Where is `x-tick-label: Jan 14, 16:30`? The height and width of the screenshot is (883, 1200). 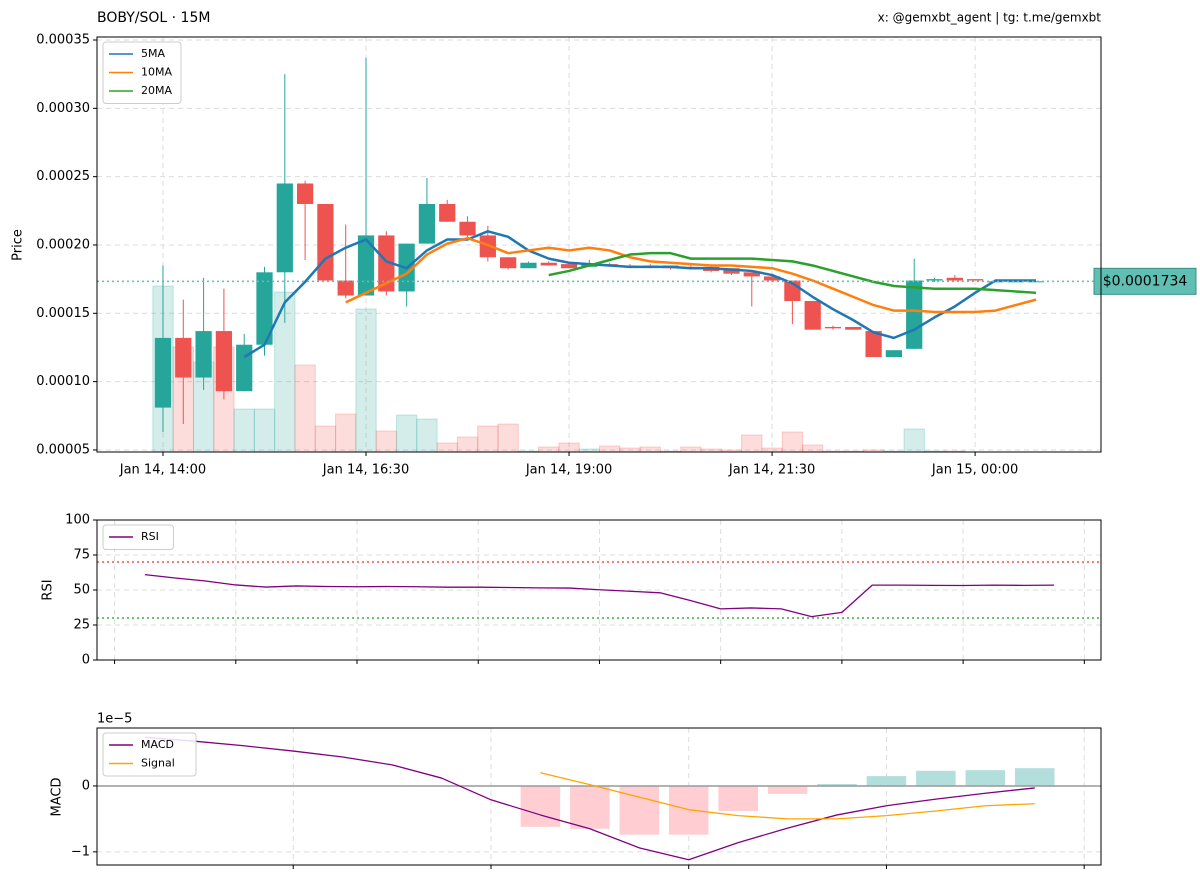 x-tick-label: Jan 14, 16:30 is located at coordinates (365, 470).